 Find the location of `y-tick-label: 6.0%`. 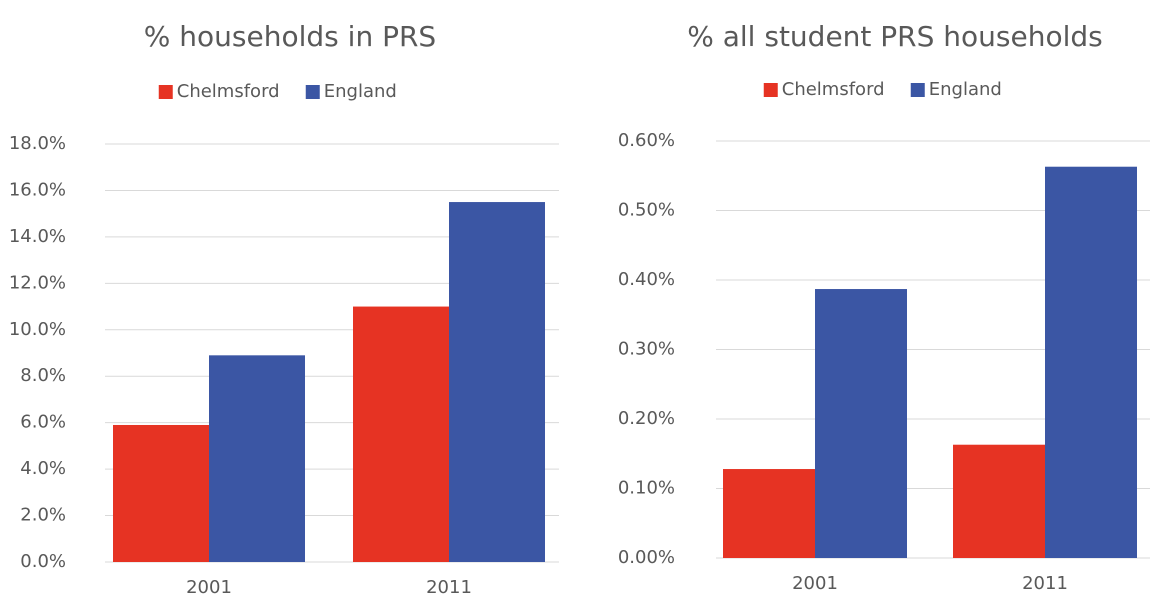

y-tick-label: 6.0% is located at coordinates (43, 422).